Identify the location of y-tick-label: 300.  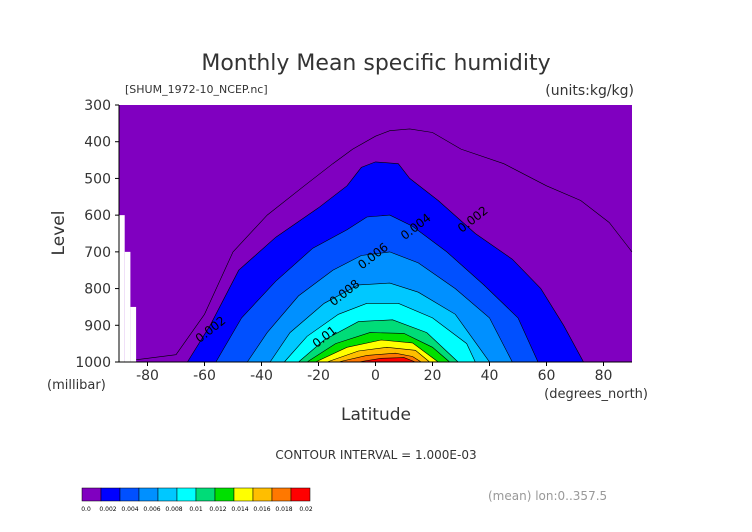
(97, 106).